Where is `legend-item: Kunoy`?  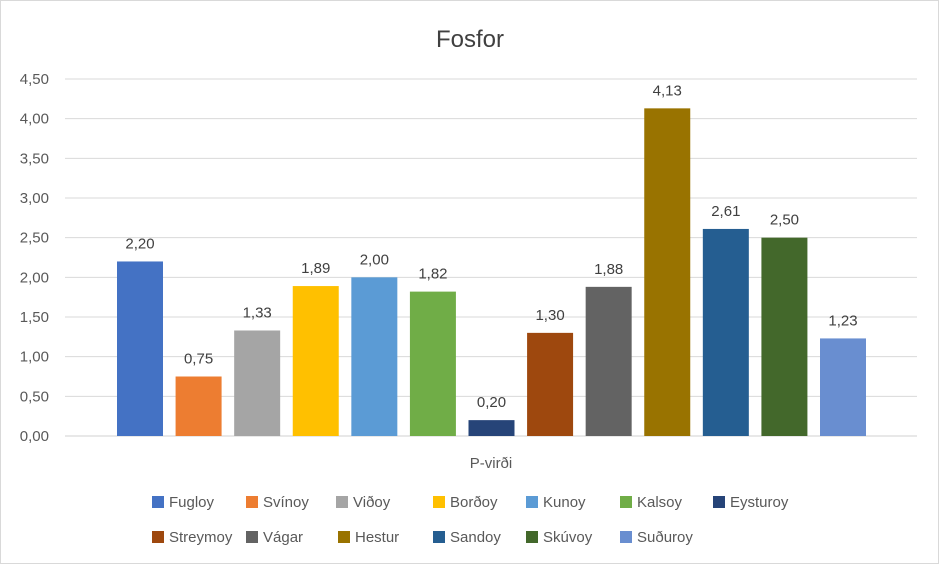 legend-item: Kunoy is located at coordinates (556, 502).